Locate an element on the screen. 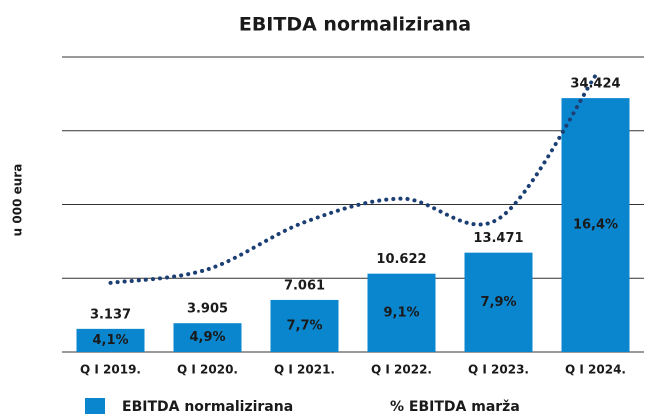  margin-label: 7,9% is located at coordinates (498, 302).